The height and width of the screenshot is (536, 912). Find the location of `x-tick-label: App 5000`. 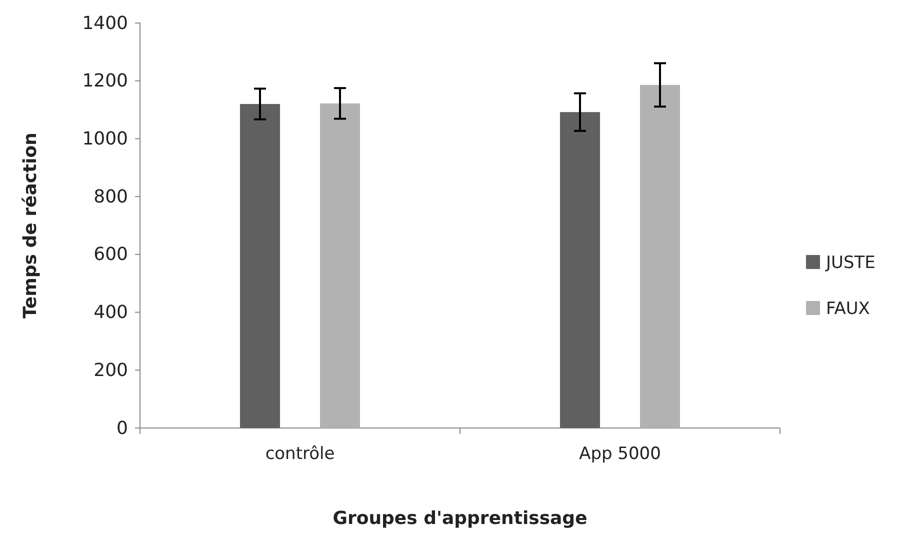

x-tick-label: App 5000 is located at coordinates (620, 454).